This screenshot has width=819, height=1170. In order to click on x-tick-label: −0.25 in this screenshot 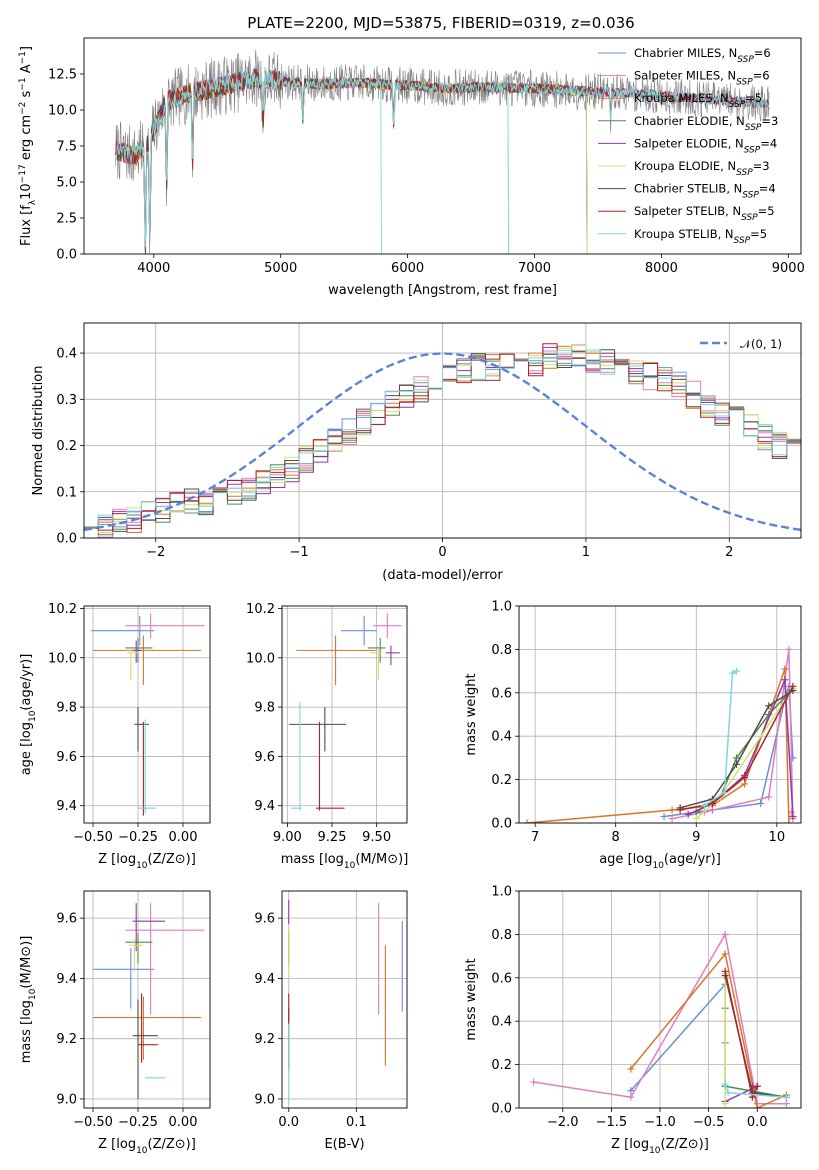, I will do `click(138, 837)`.